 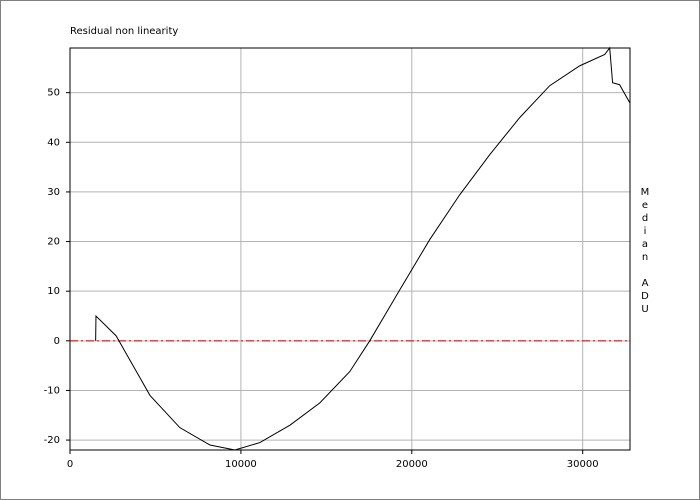 What do you see at coordinates (53, 291) in the screenshot?
I see `y-tick-label: 10` at bounding box center [53, 291].